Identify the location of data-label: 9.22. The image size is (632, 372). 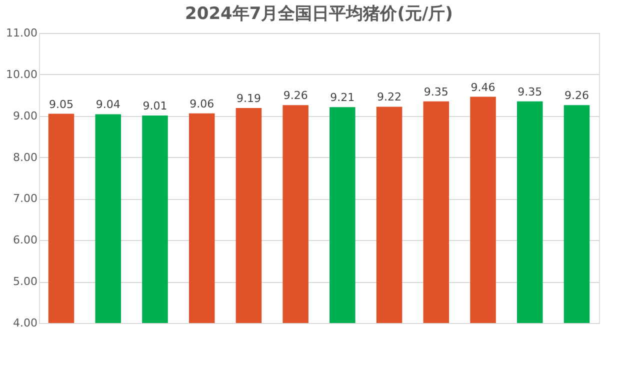
(389, 97).